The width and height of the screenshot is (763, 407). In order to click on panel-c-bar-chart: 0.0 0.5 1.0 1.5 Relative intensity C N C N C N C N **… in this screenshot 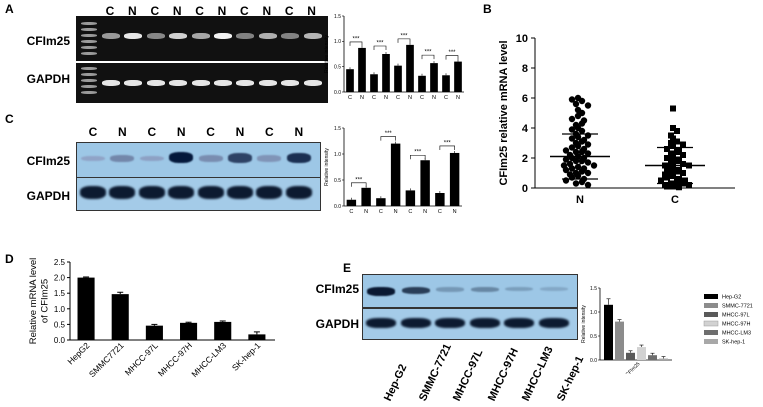, I will do `click(393, 170)`.